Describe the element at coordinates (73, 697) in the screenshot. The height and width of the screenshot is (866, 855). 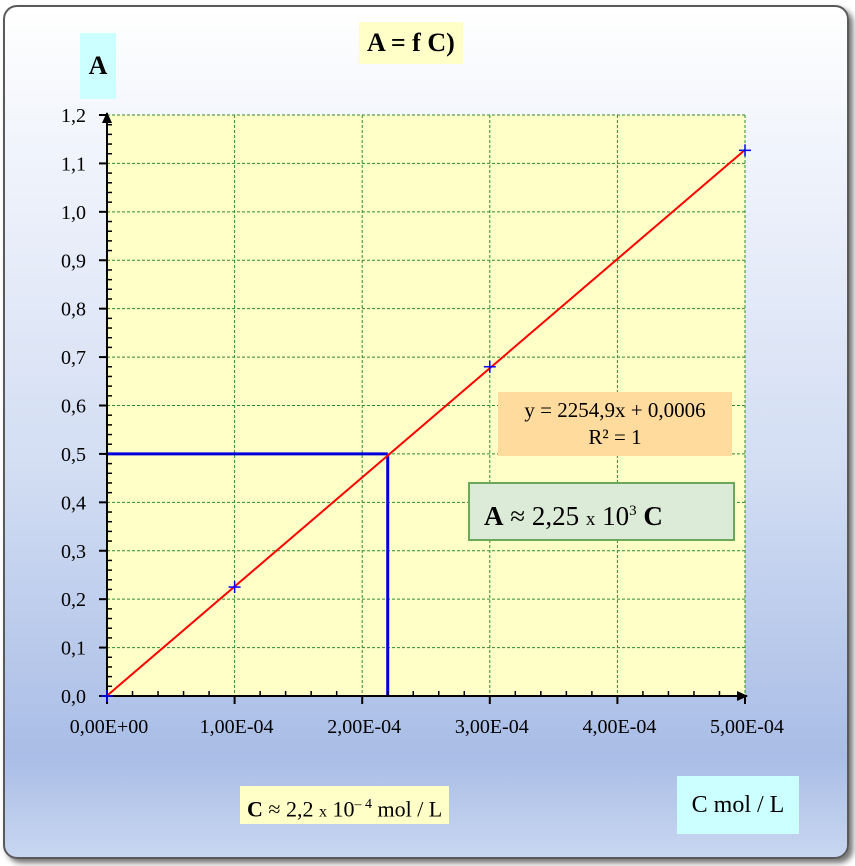
I see `y-tick-label: 0,0` at that location.